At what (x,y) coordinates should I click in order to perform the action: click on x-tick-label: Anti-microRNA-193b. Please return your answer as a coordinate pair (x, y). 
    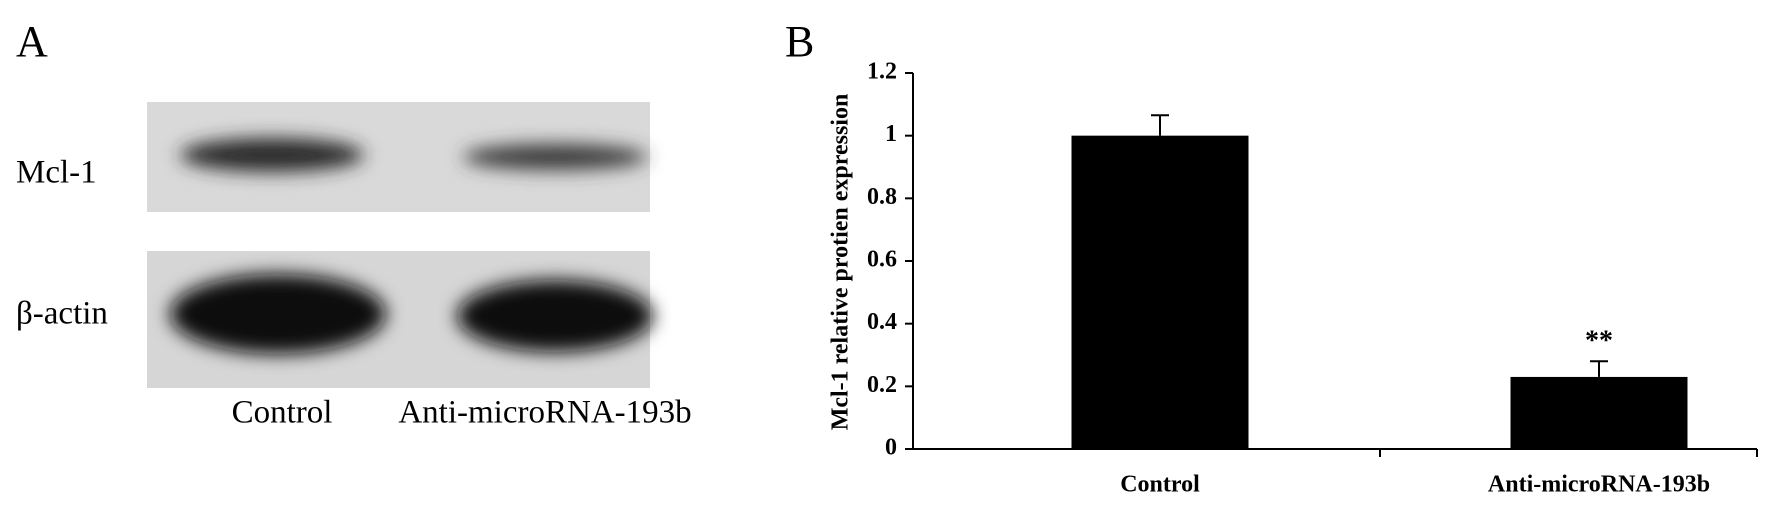
    Looking at the image, I should click on (1599, 485).